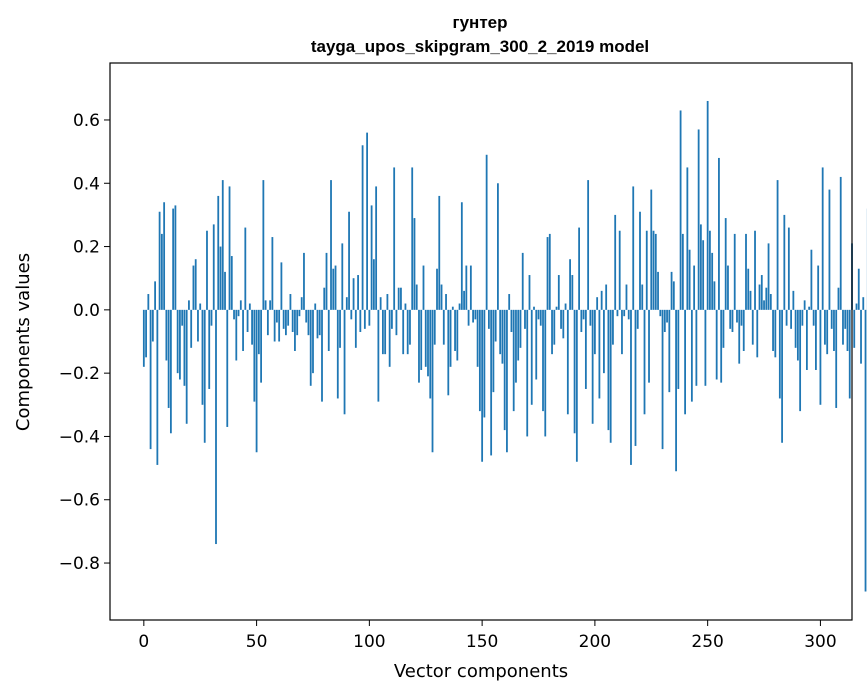  What do you see at coordinates (820, 642) in the screenshot?
I see `x-tick-label: 300` at bounding box center [820, 642].